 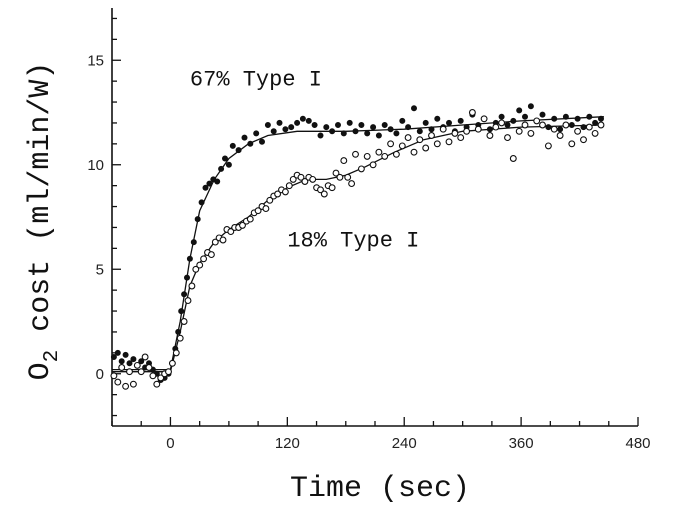 I want to click on y-axis-title: O2 cost (ml/min/W), so click(x=44, y=221).